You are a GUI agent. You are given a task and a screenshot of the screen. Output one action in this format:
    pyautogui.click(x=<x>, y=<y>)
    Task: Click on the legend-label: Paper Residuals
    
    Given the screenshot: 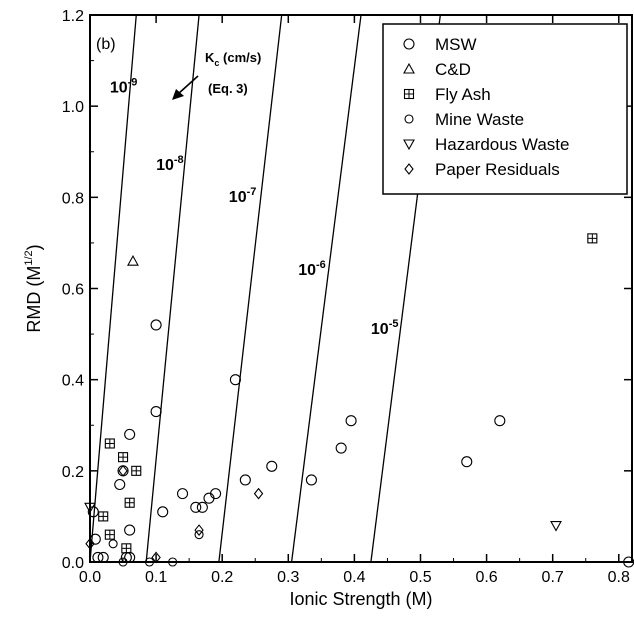 What is the action you would take?
    pyautogui.click(x=497, y=169)
    